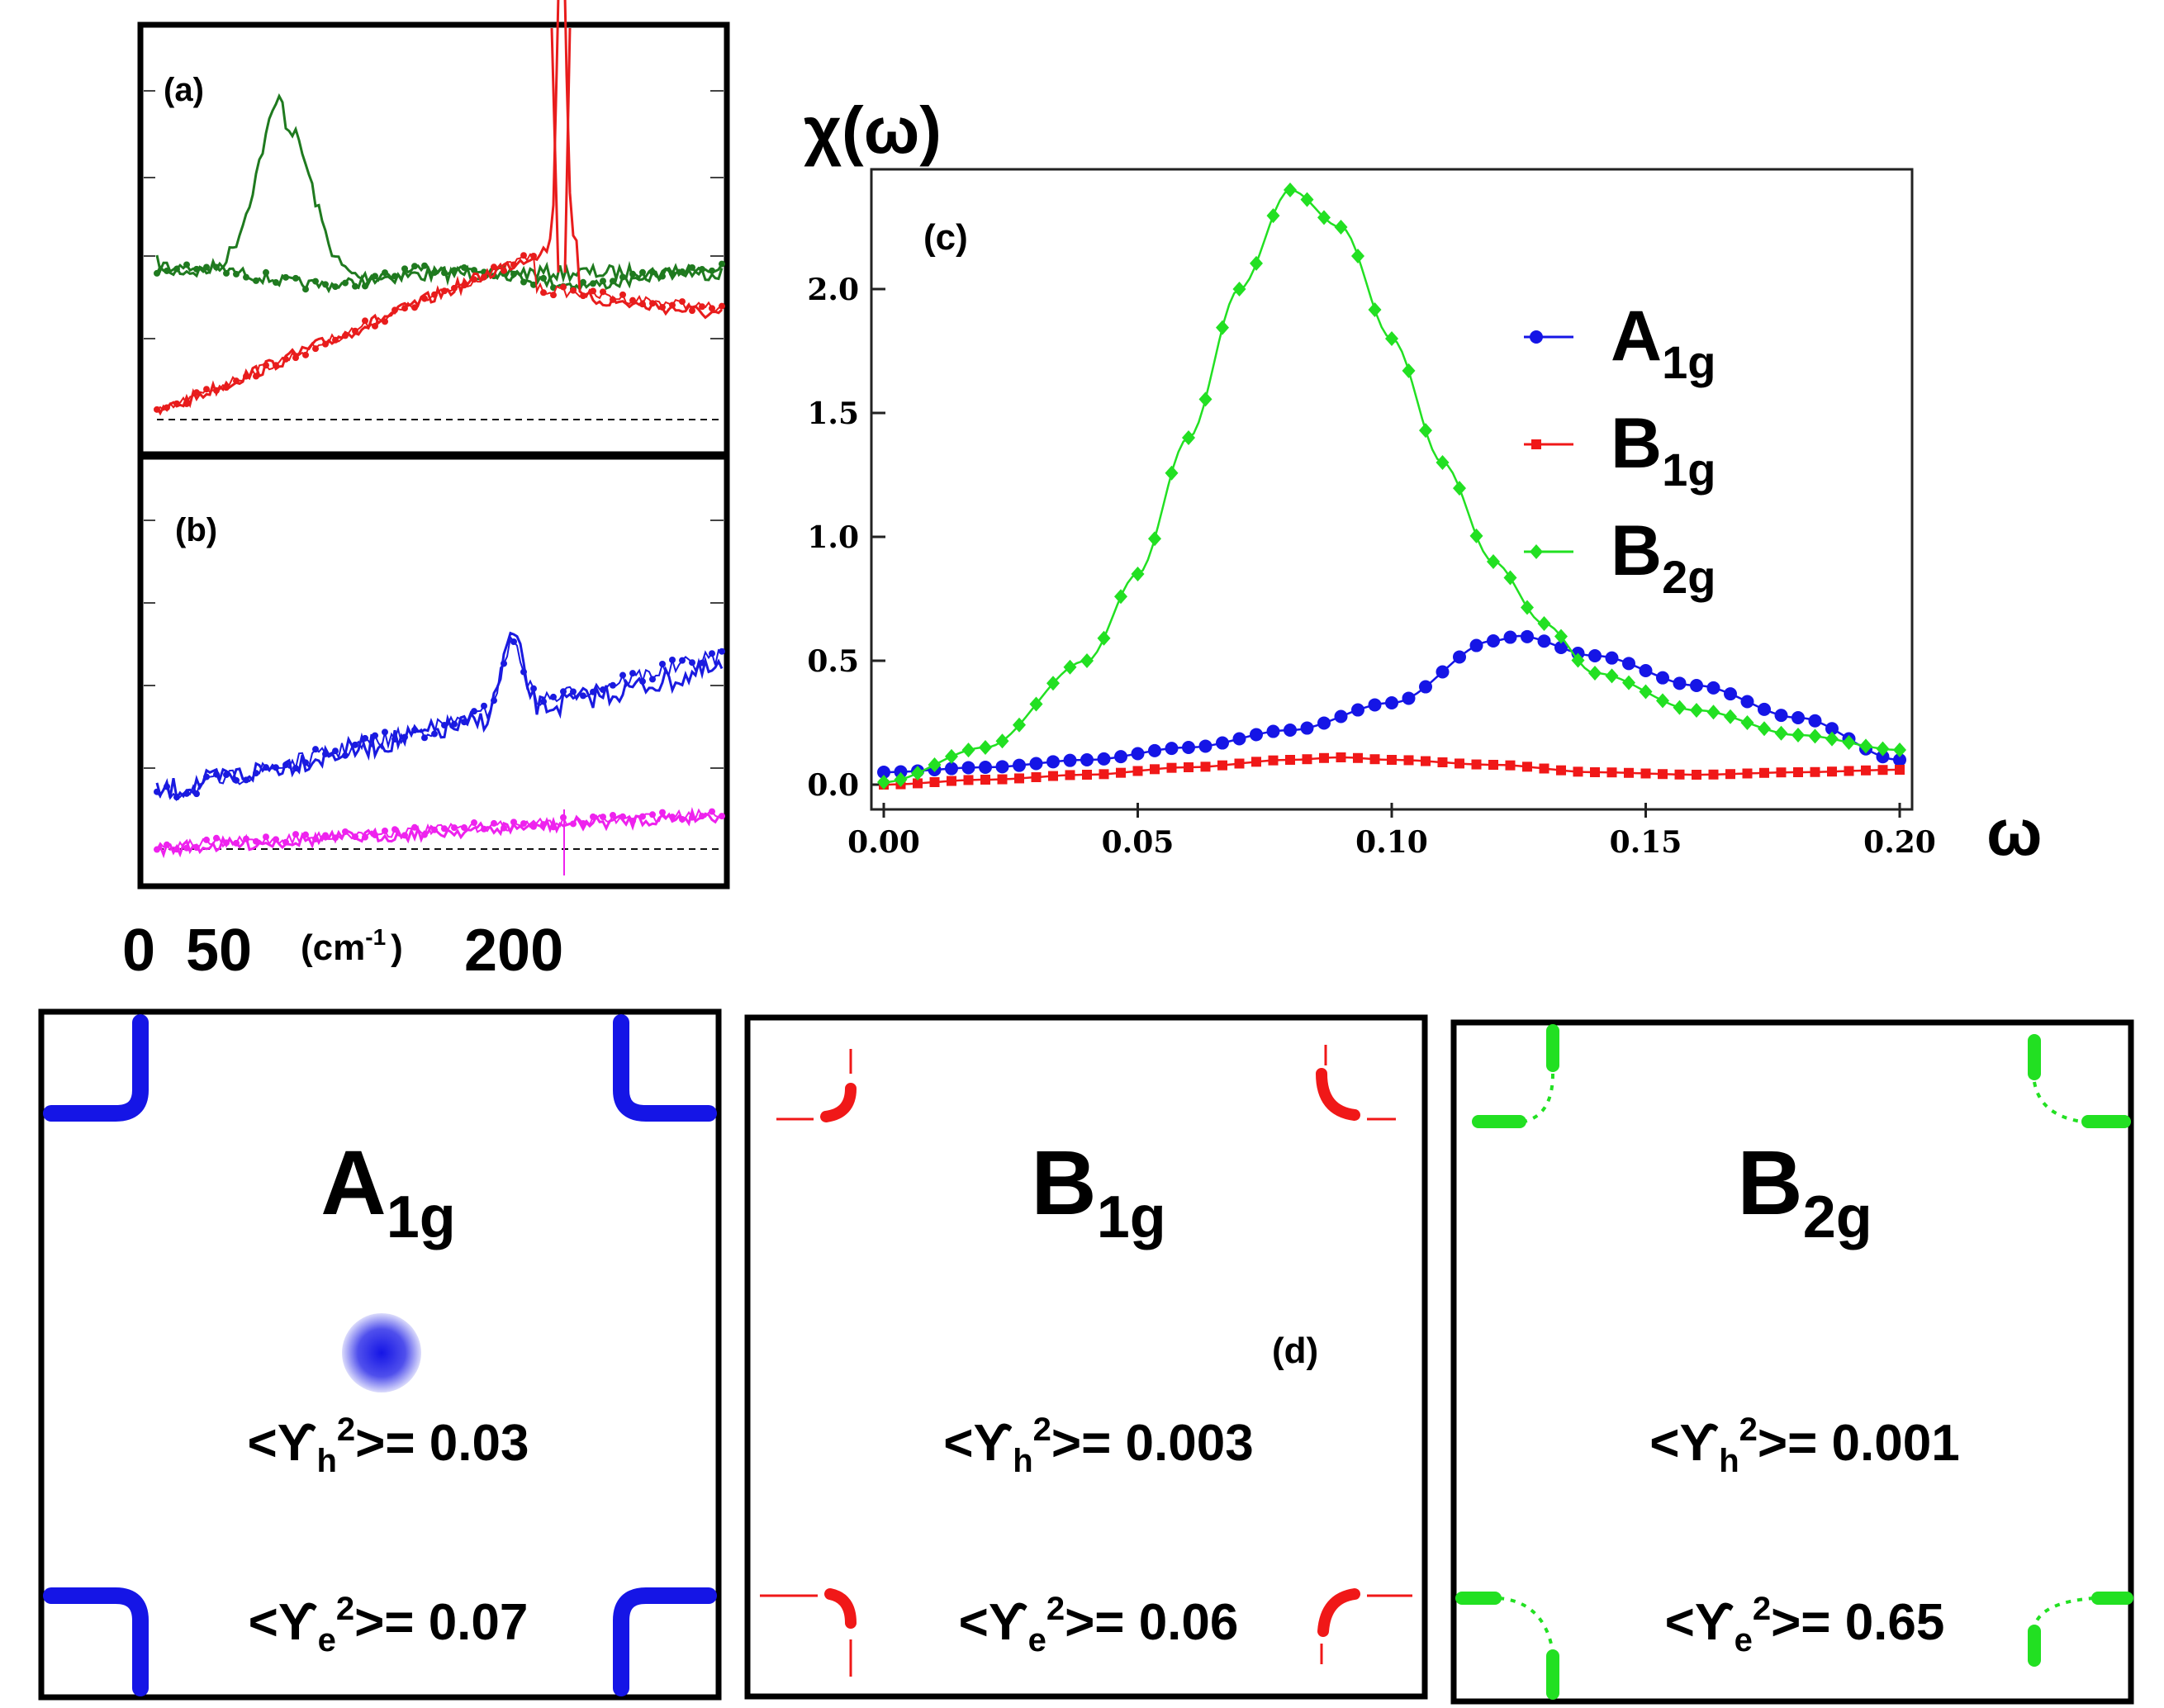 Image resolution: width=2164 pixels, height=1708 pixels. I want to click on box-b1g-frame, so click(1086, 1357).